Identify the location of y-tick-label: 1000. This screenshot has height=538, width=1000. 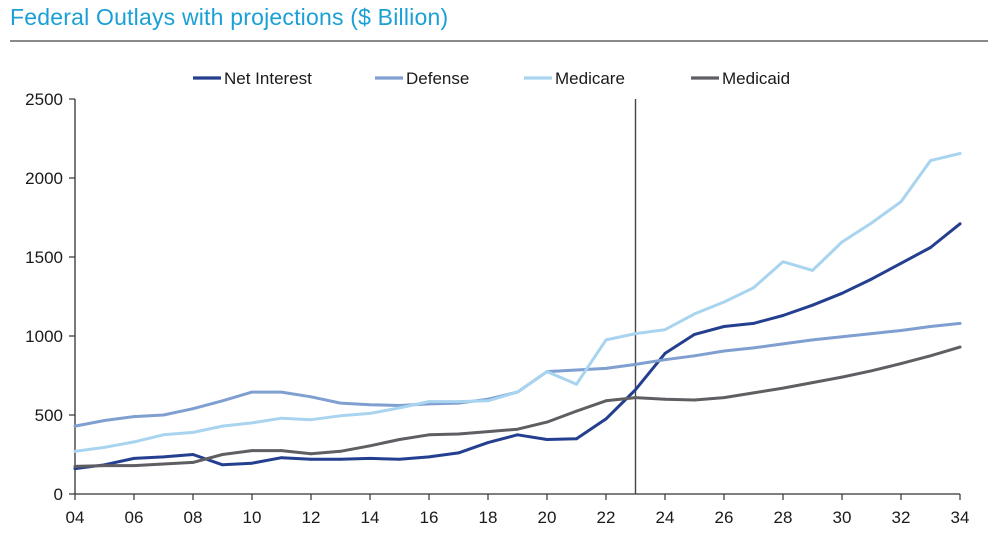
(44, 336).